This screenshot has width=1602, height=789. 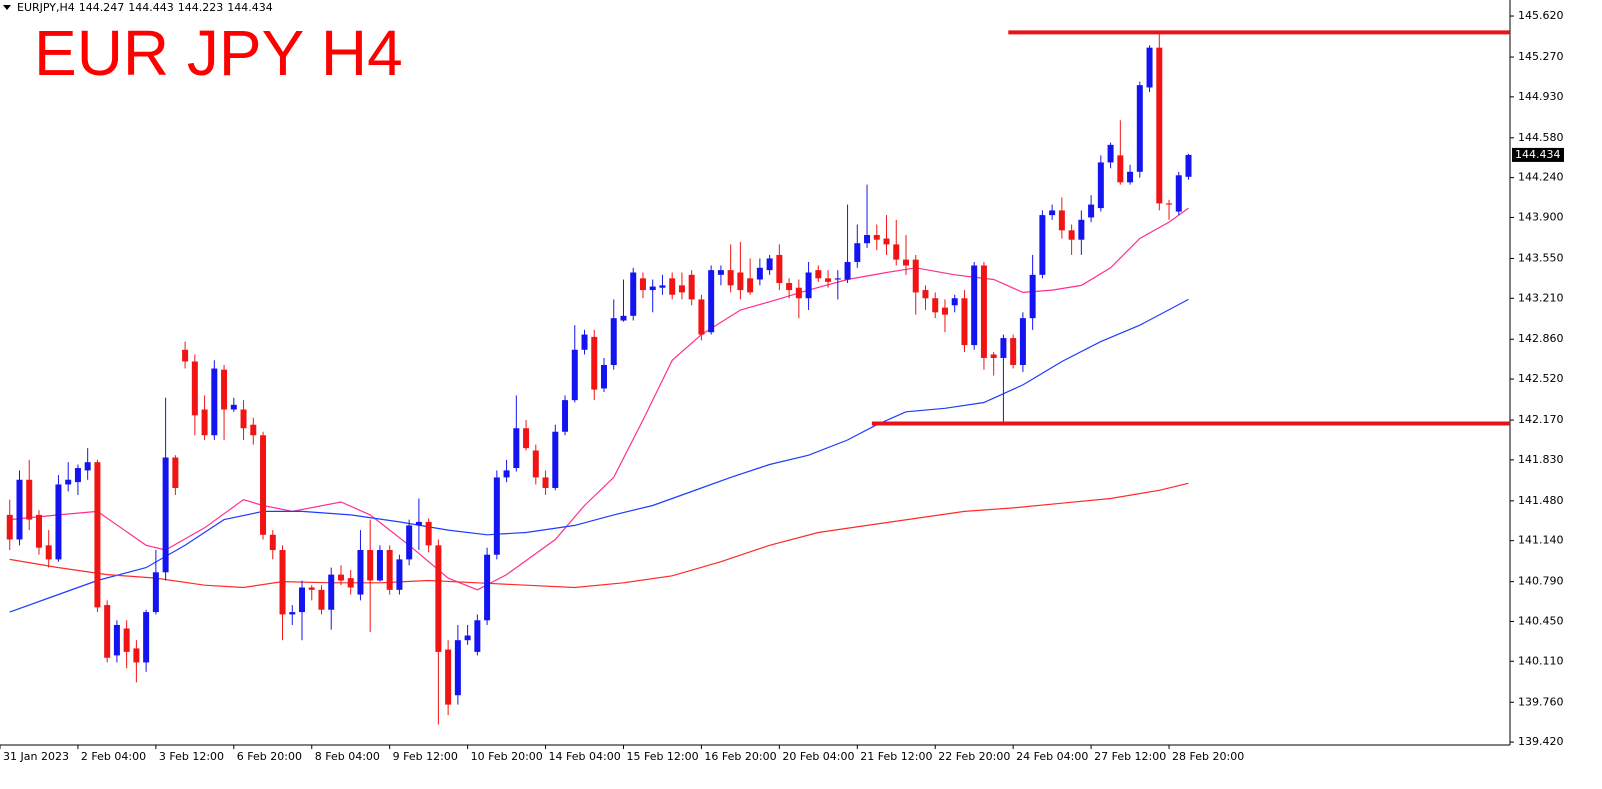 I want to click on x-tick-label: 14 Feb 04:00, so click(x=585, y=756).